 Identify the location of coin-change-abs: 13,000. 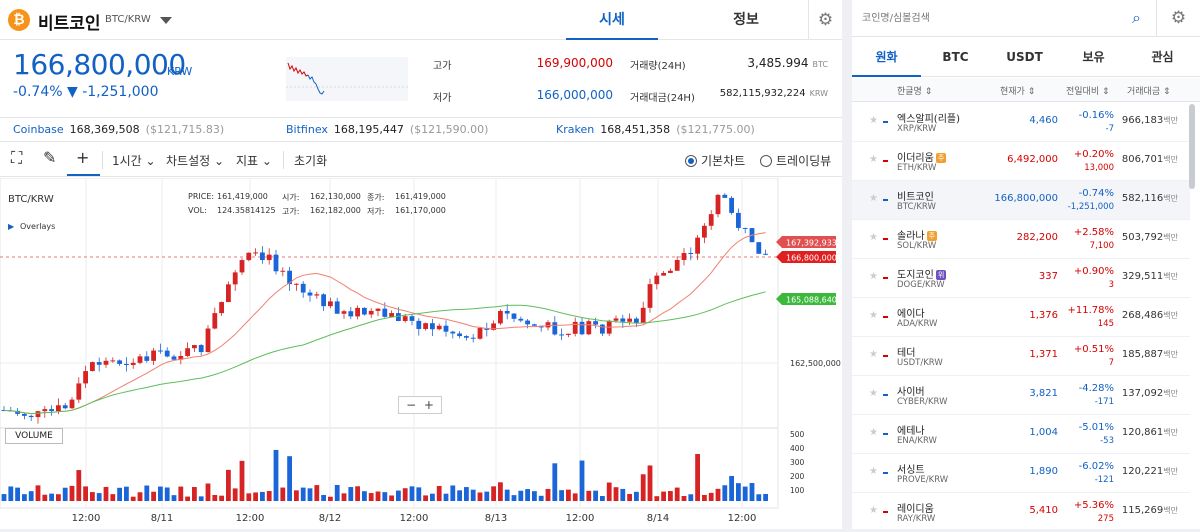
(1099, 168).